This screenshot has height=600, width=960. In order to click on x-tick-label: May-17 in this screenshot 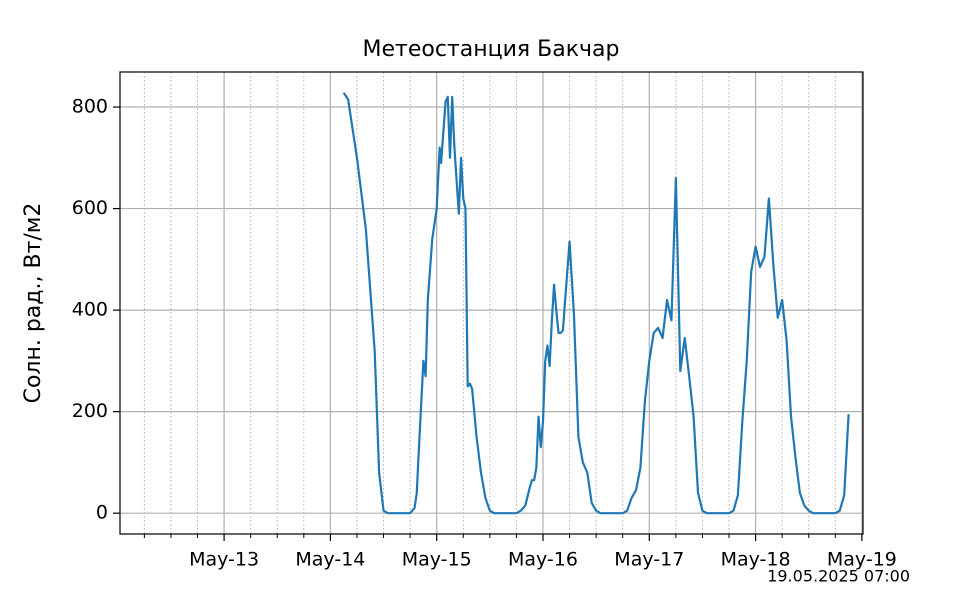, I will do `click(649, 560)`.